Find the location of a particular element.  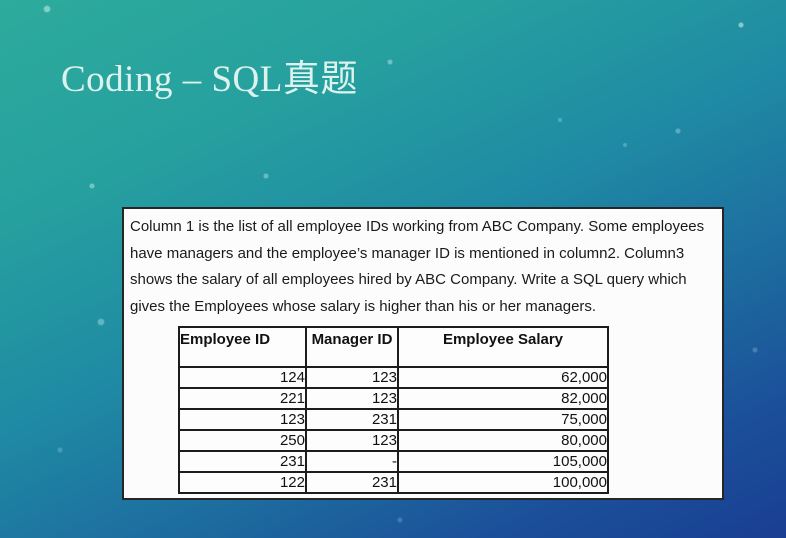

table-row: 250 123 80,000 is located at coordinates (393, 440).